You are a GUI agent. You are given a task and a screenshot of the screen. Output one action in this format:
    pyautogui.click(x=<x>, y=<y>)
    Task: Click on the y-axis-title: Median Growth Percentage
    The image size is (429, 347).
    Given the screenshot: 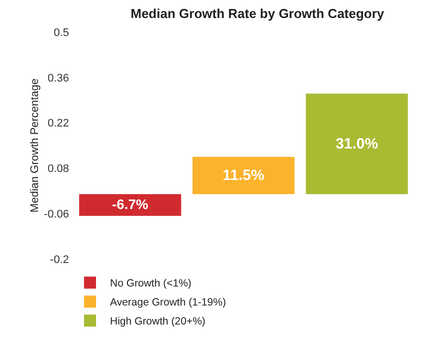 What is the action you would take?
    pyautogui.click(x=35, y=145)
    